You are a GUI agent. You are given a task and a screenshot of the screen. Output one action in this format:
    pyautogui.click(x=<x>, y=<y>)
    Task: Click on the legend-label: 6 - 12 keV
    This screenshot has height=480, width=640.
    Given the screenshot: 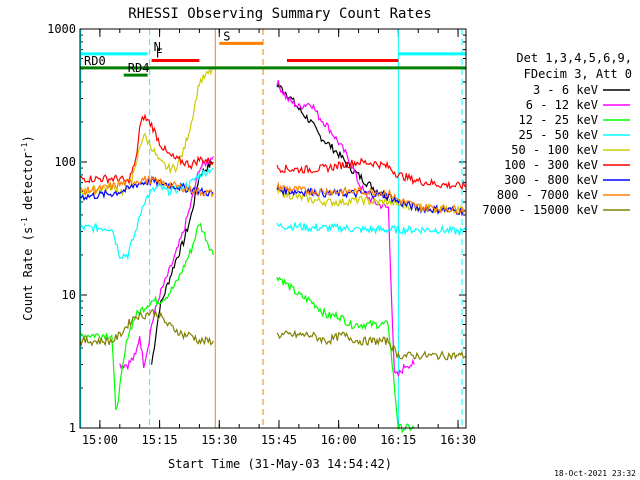 What is the action you would take?
    pyautogui.click(x=562, y=105)
    